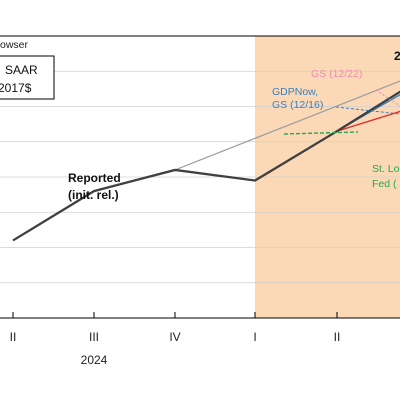 The height and width of the screenshot is (400, 400). I want to click on units-box, so click(27, 77).